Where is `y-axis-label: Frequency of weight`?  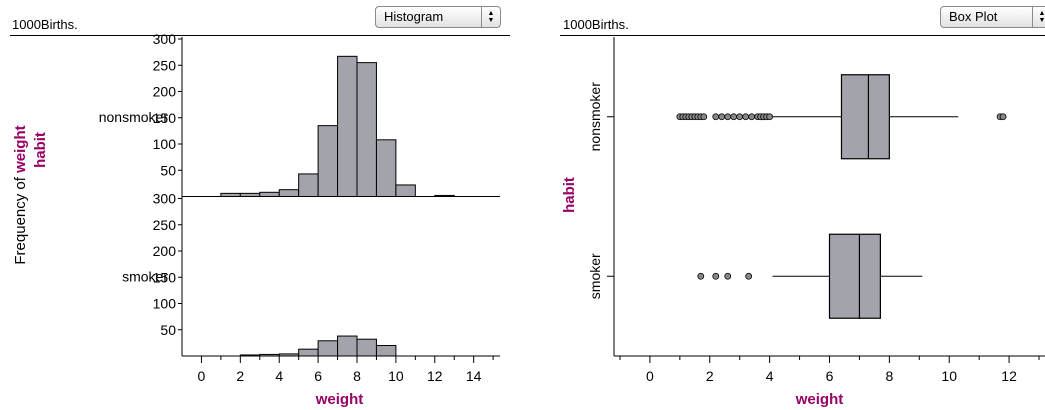
y-axis-label: Frequency of weight is located at coordinates (20, 194).